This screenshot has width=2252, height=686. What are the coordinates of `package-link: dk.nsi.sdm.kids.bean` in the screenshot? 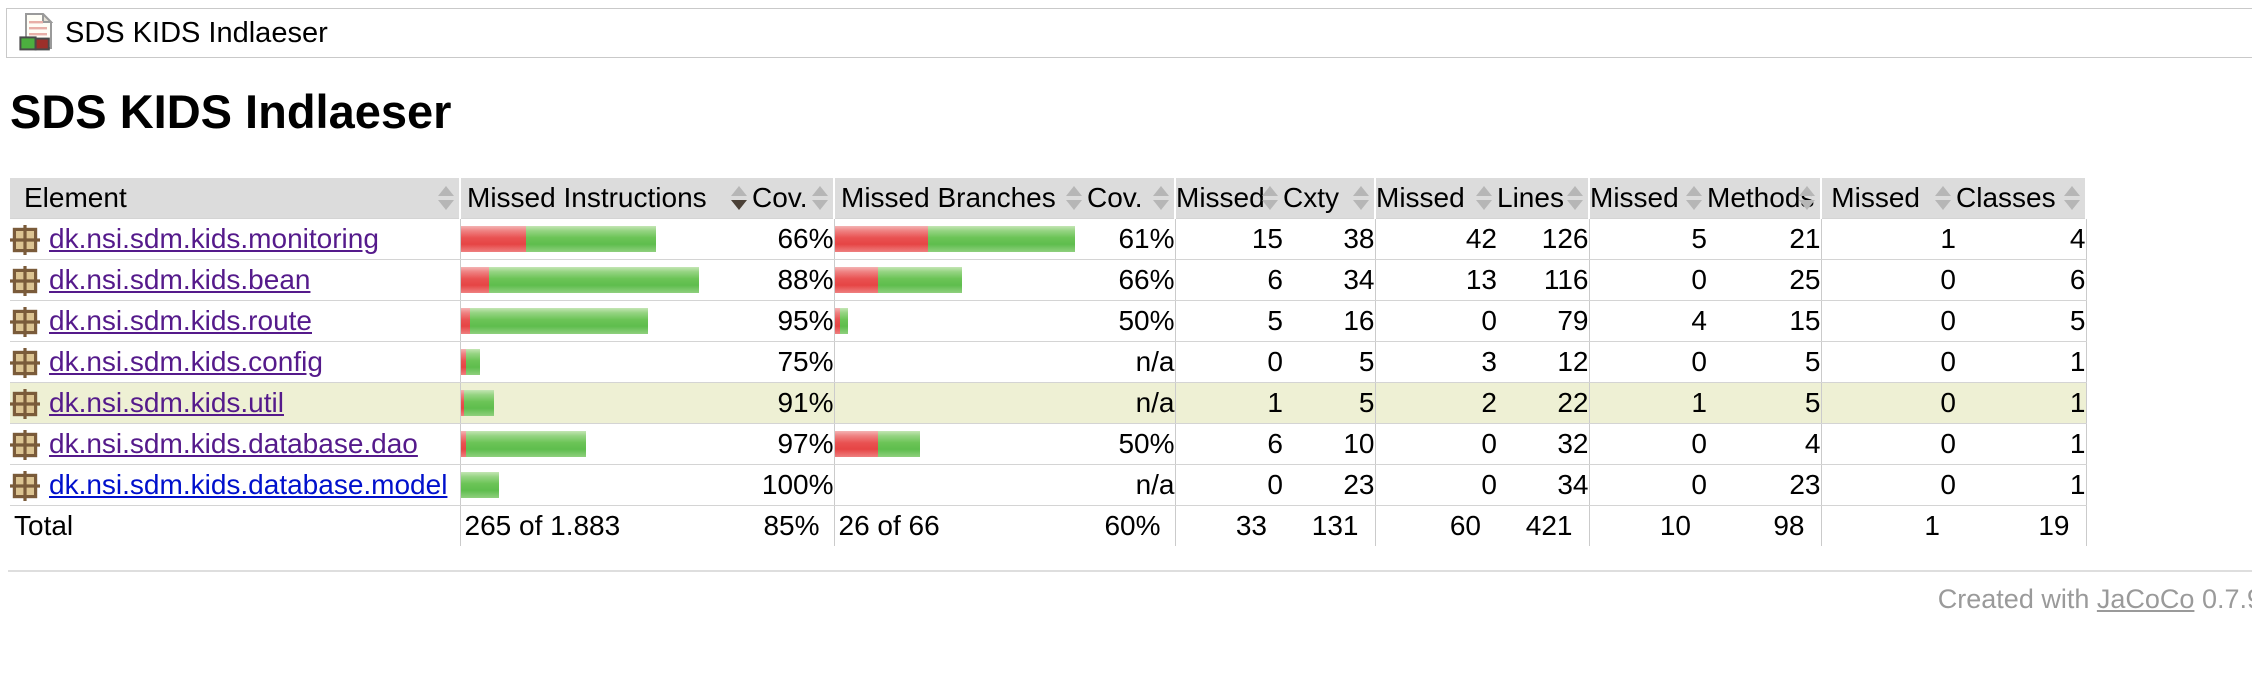 It's located at (180, 279).